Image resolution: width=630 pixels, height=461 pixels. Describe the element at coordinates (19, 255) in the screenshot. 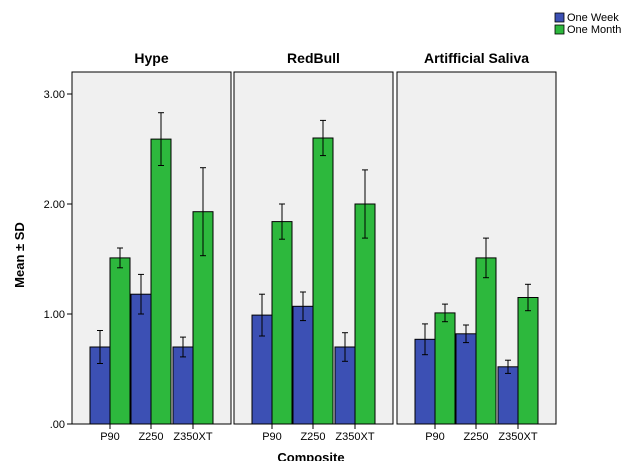

I see `y-axis-title: Mean ± SD` at that location.